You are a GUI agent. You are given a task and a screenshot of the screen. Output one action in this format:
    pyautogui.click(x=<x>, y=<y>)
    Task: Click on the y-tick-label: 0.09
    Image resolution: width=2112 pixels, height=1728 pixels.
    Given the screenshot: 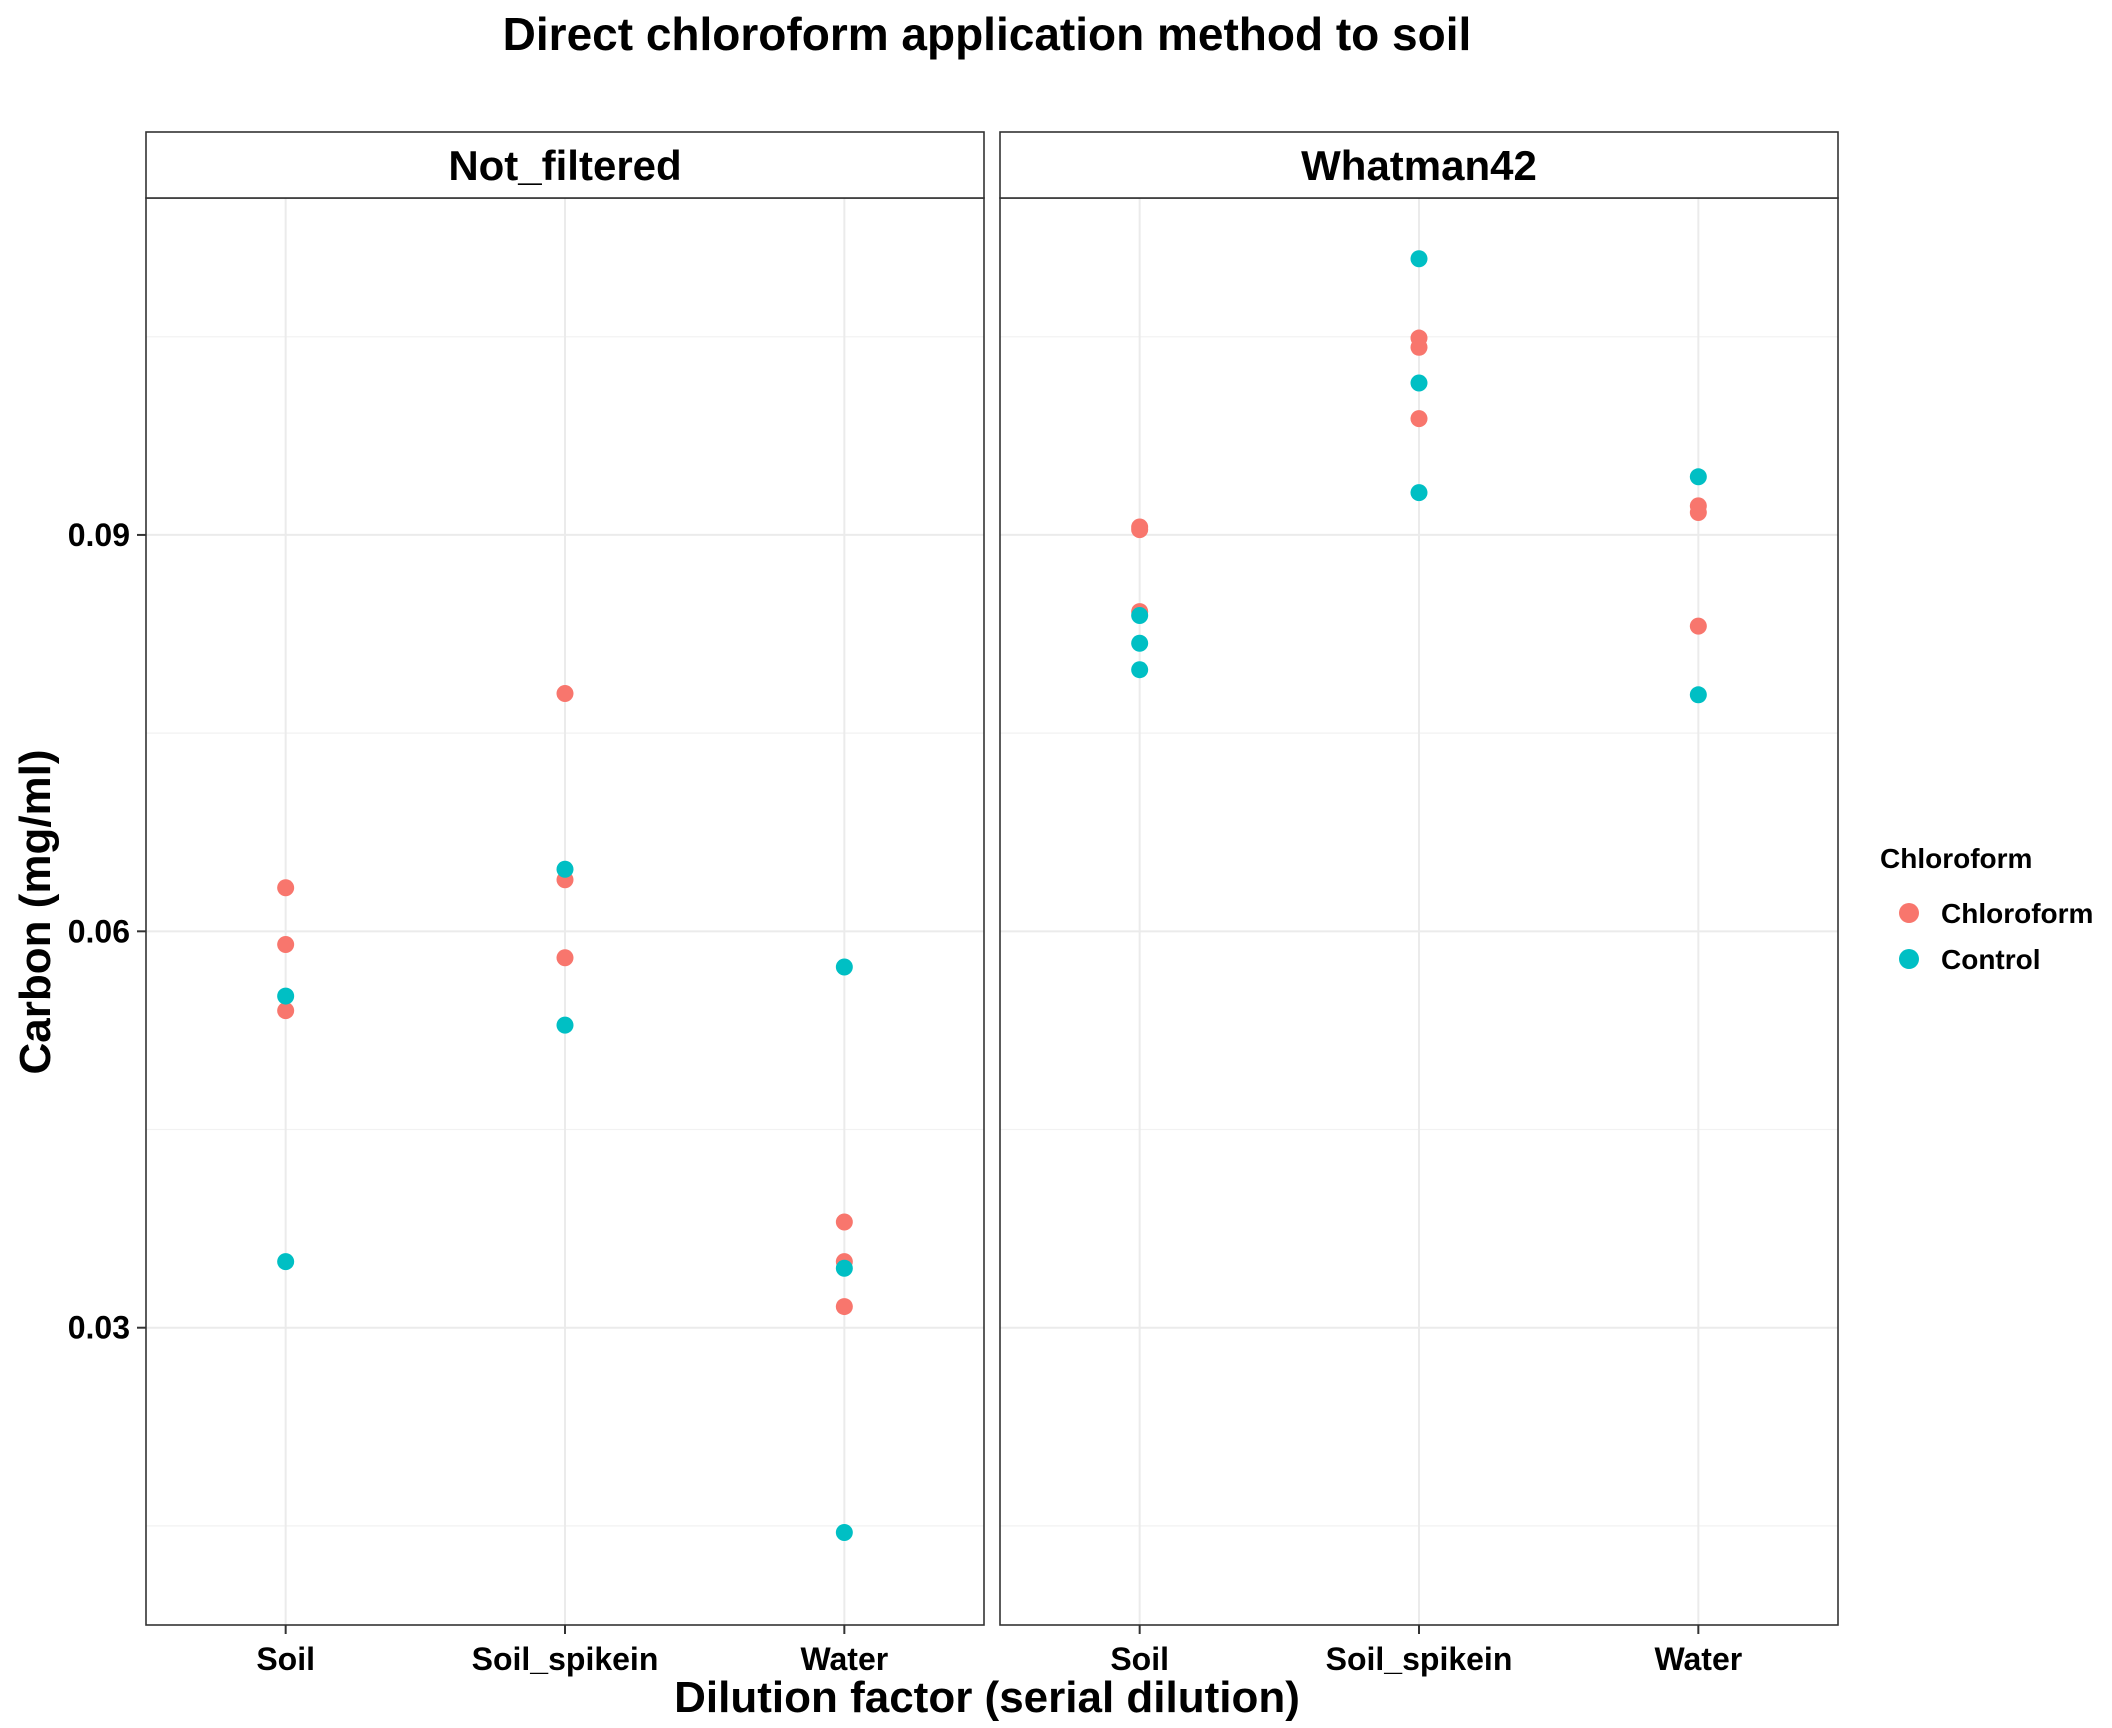 What is the action you would take?
    pyautogui.click(x=99, y=535)
    